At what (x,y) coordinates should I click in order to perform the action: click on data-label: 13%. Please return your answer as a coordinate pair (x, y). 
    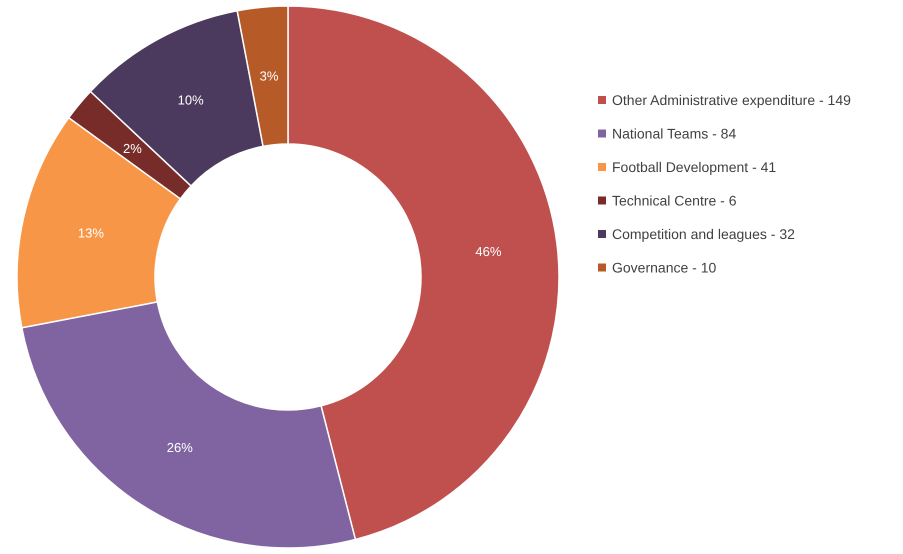
    Looking at the image, I should click on (91, 232).